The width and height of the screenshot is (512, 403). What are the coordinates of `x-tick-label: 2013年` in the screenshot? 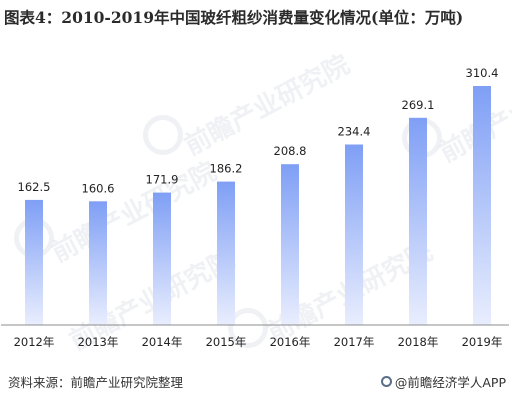 It's located at (98, 342).